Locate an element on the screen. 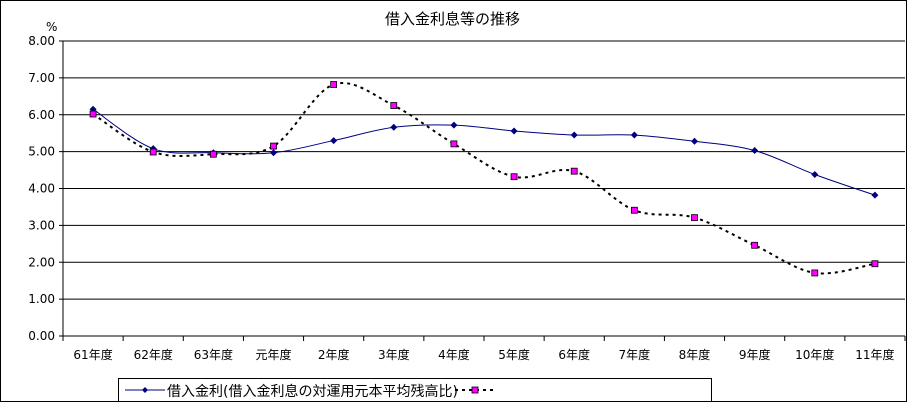 This screenshot has width=907, height=402. x-tick-label: 9年度 is located at coordinates (755, 354).